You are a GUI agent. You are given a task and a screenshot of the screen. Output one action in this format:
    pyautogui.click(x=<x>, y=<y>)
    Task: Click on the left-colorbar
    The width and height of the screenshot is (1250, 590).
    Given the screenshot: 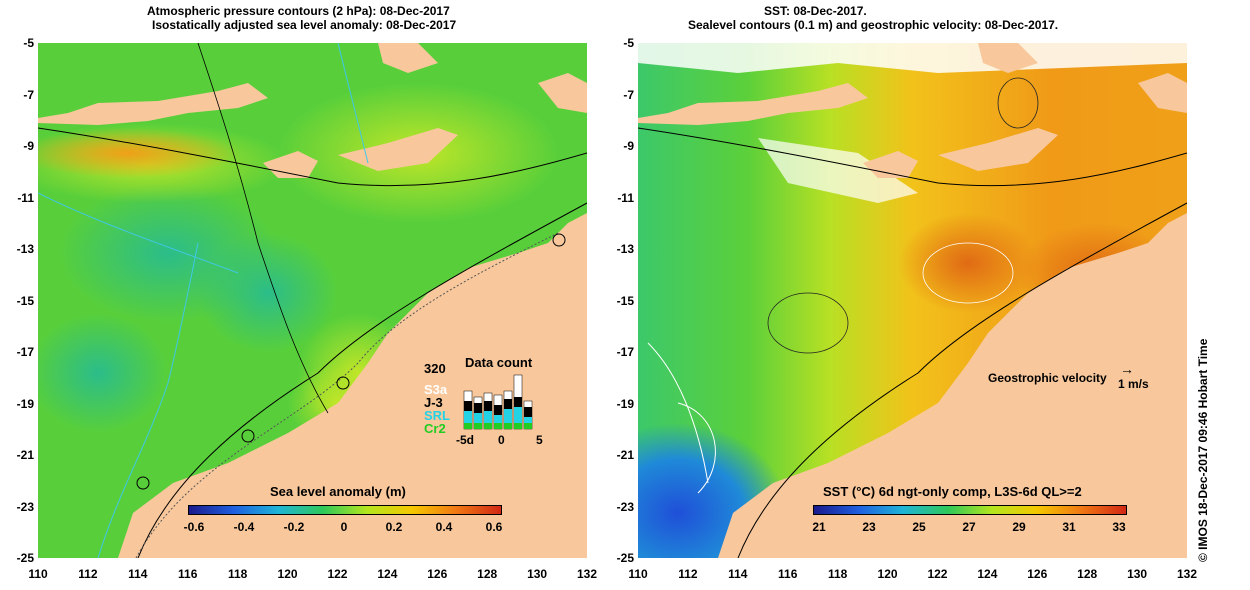 What is the action you would take?
    pyautogui.click(x=345, y=510)
    